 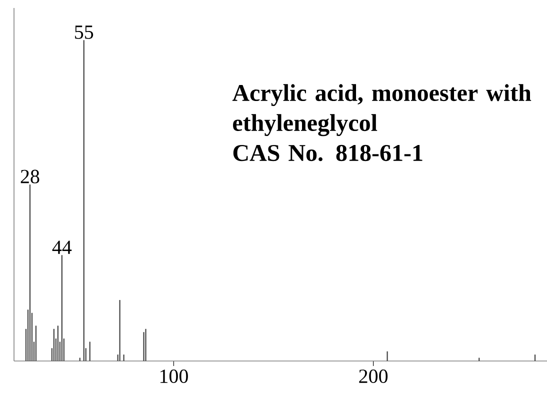 I want to click on x-tick-label: 200, so click(x=373, y=377).